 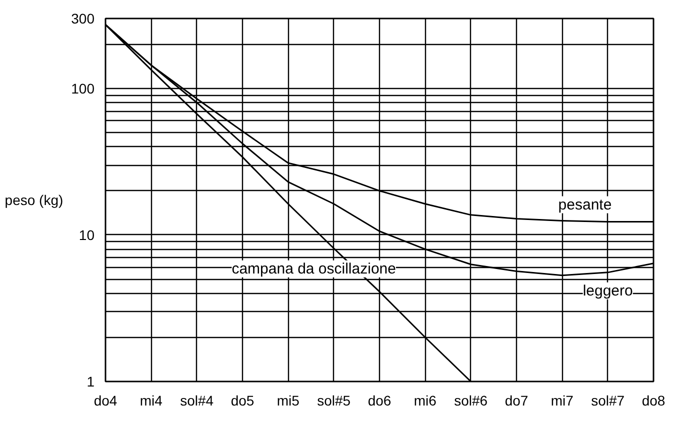 What do you see at coordinates (197, 400) in the screenshot?
I see `x-tick-label: sol#4` at bounding box center [197, 400].